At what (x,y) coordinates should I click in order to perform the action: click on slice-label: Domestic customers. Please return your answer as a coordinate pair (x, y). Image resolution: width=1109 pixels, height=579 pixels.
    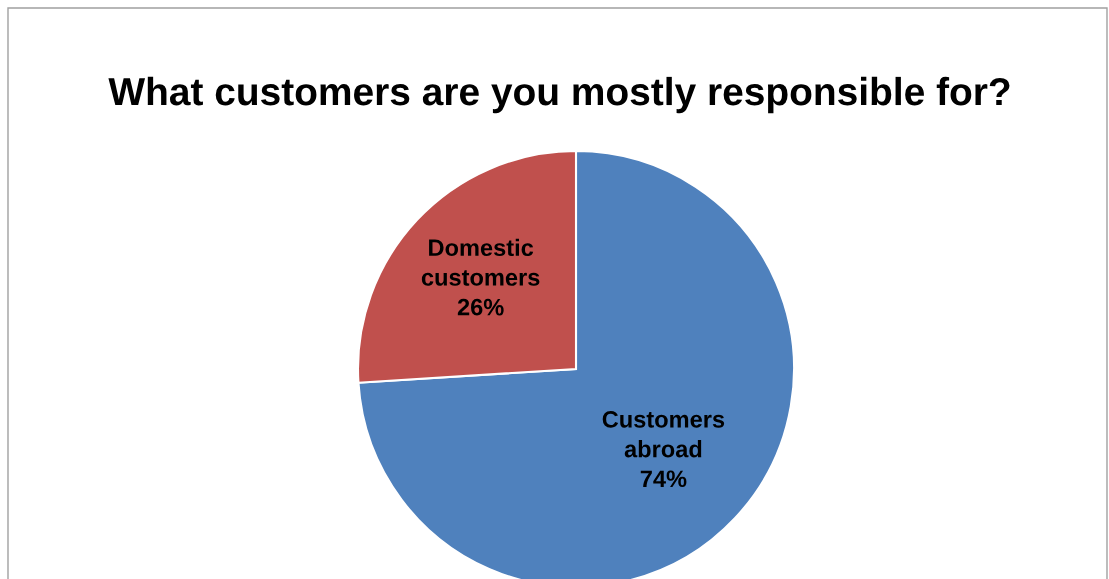
    Looking at the image, I should click on (480, 262).